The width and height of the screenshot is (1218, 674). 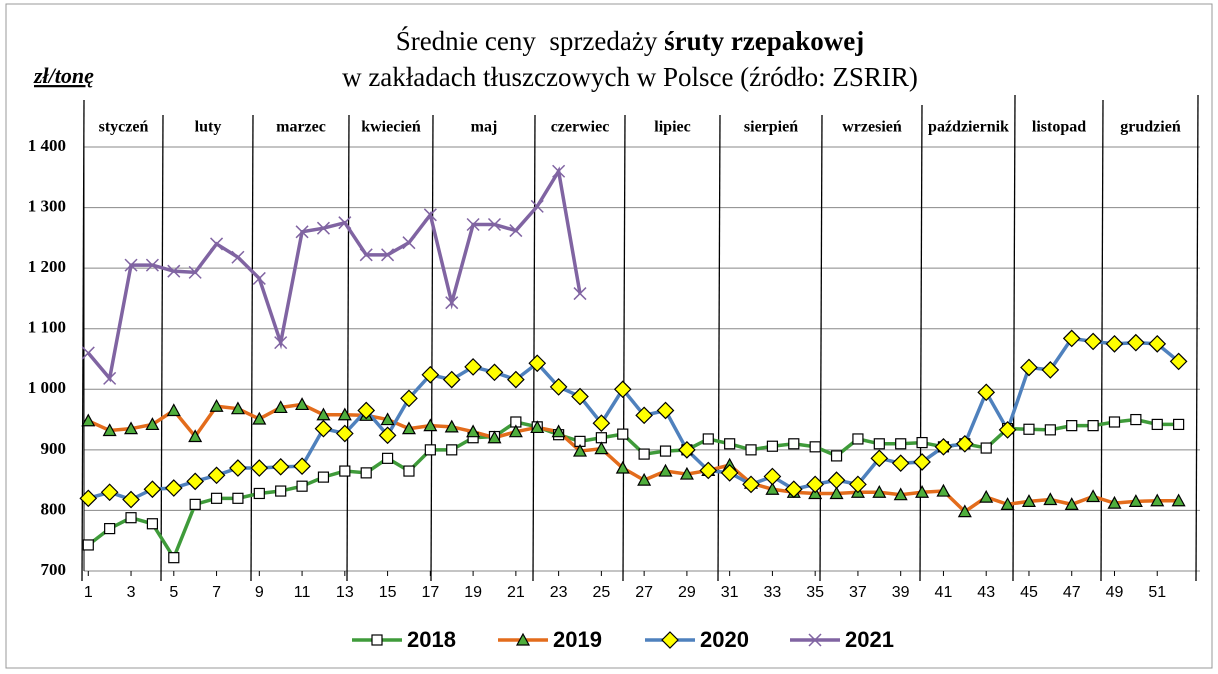 What do you see at coordinates (773, 592) in the screenshot?
I see `x-tick-label: 33` at bounding box center [773, 592].